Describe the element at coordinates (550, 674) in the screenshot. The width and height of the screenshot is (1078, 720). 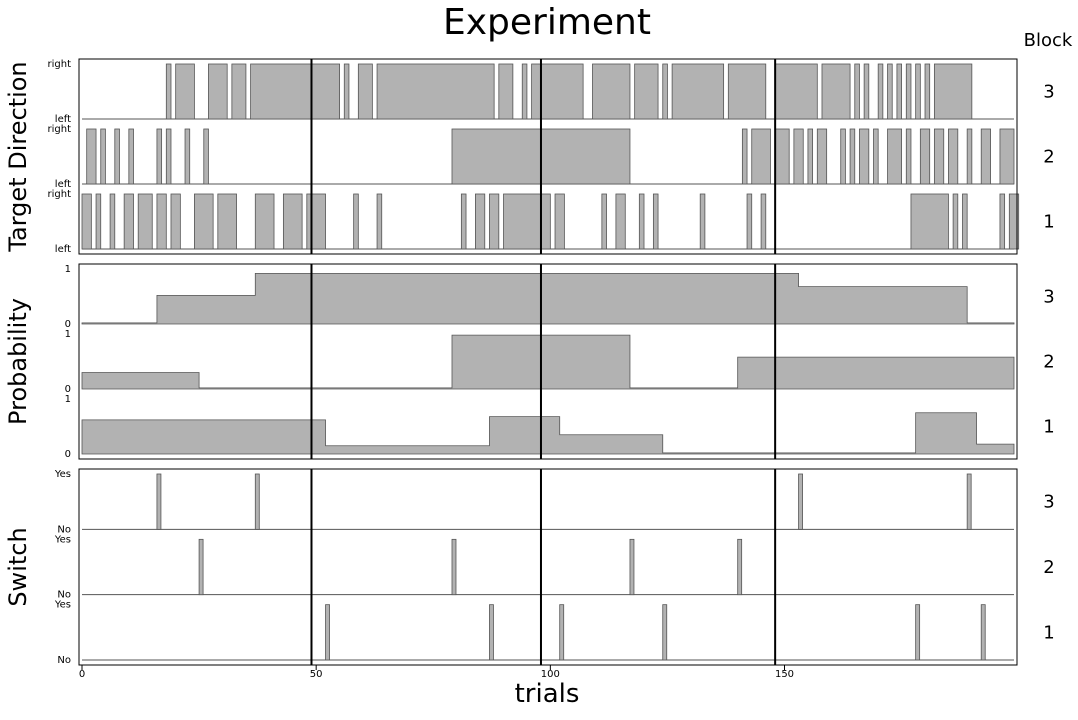
I see `x-tick-label: 100` at that location.